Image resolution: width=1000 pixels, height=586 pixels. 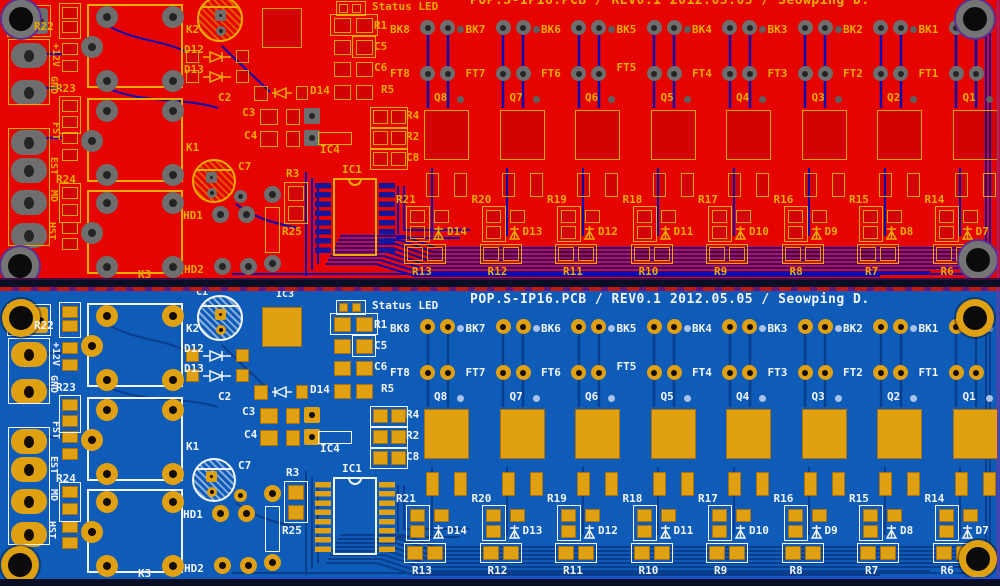 What do you see at coordinates (882, 148) in the screenshot?
I see `output-channel: BK2 FT2 Q2 R15 D8 R7` at bounding box center [882, 148].